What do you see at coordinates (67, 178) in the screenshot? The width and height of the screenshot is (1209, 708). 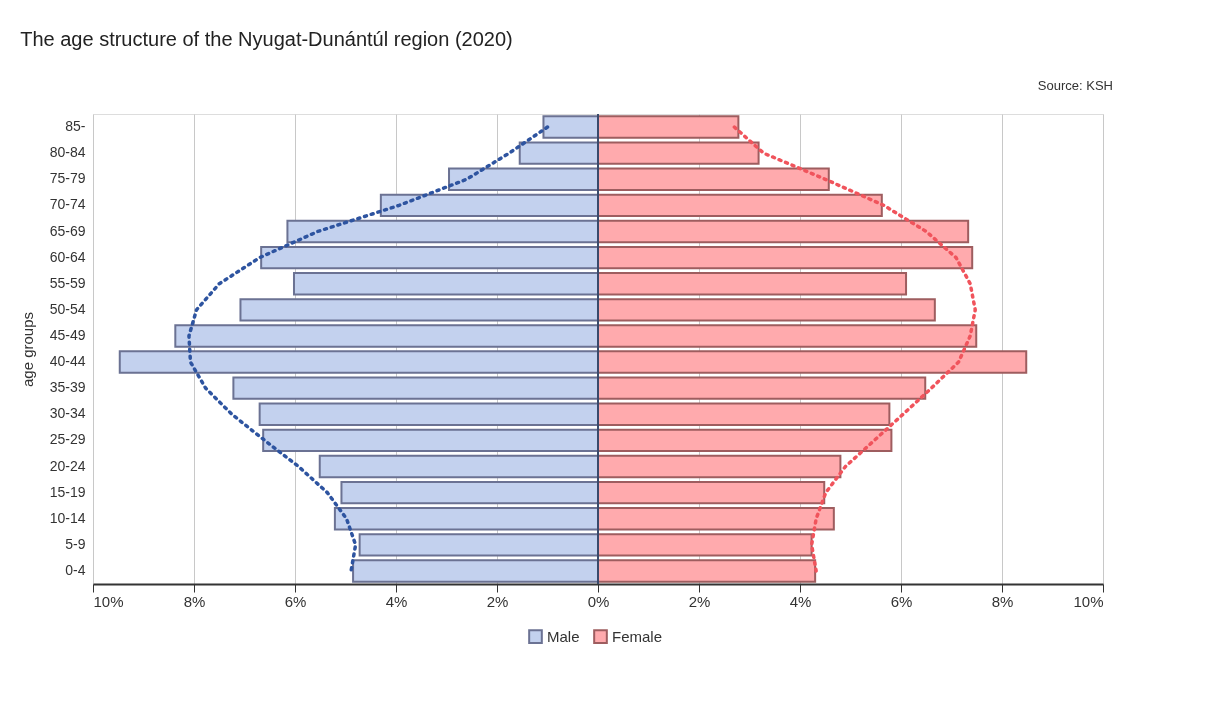 I see `y-tick-label: 75-79` at bounding box center [67, 178].